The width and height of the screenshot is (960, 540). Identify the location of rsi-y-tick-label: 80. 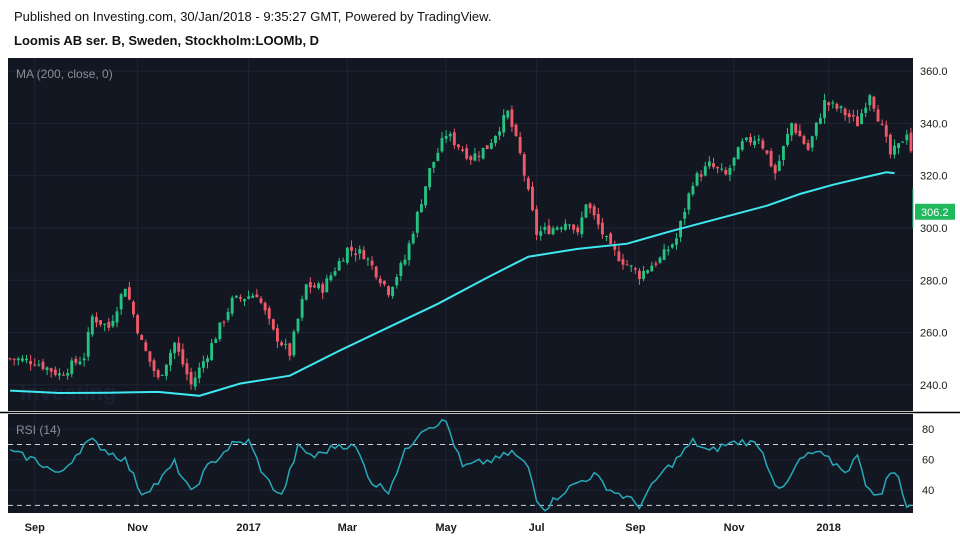
(928, 430).